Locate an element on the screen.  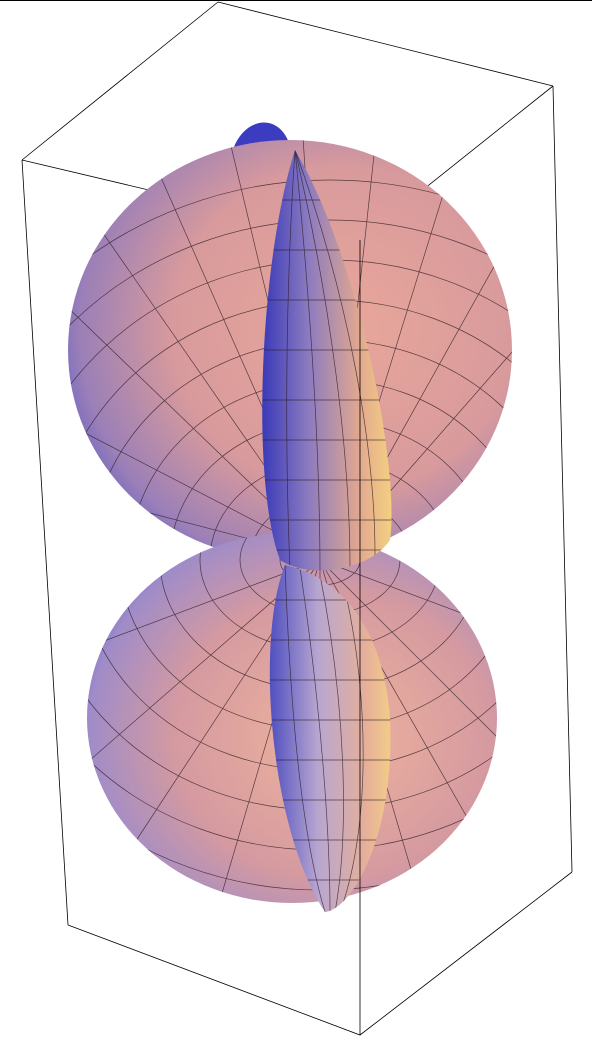
upper-thin is located at coordinates (327, 360).